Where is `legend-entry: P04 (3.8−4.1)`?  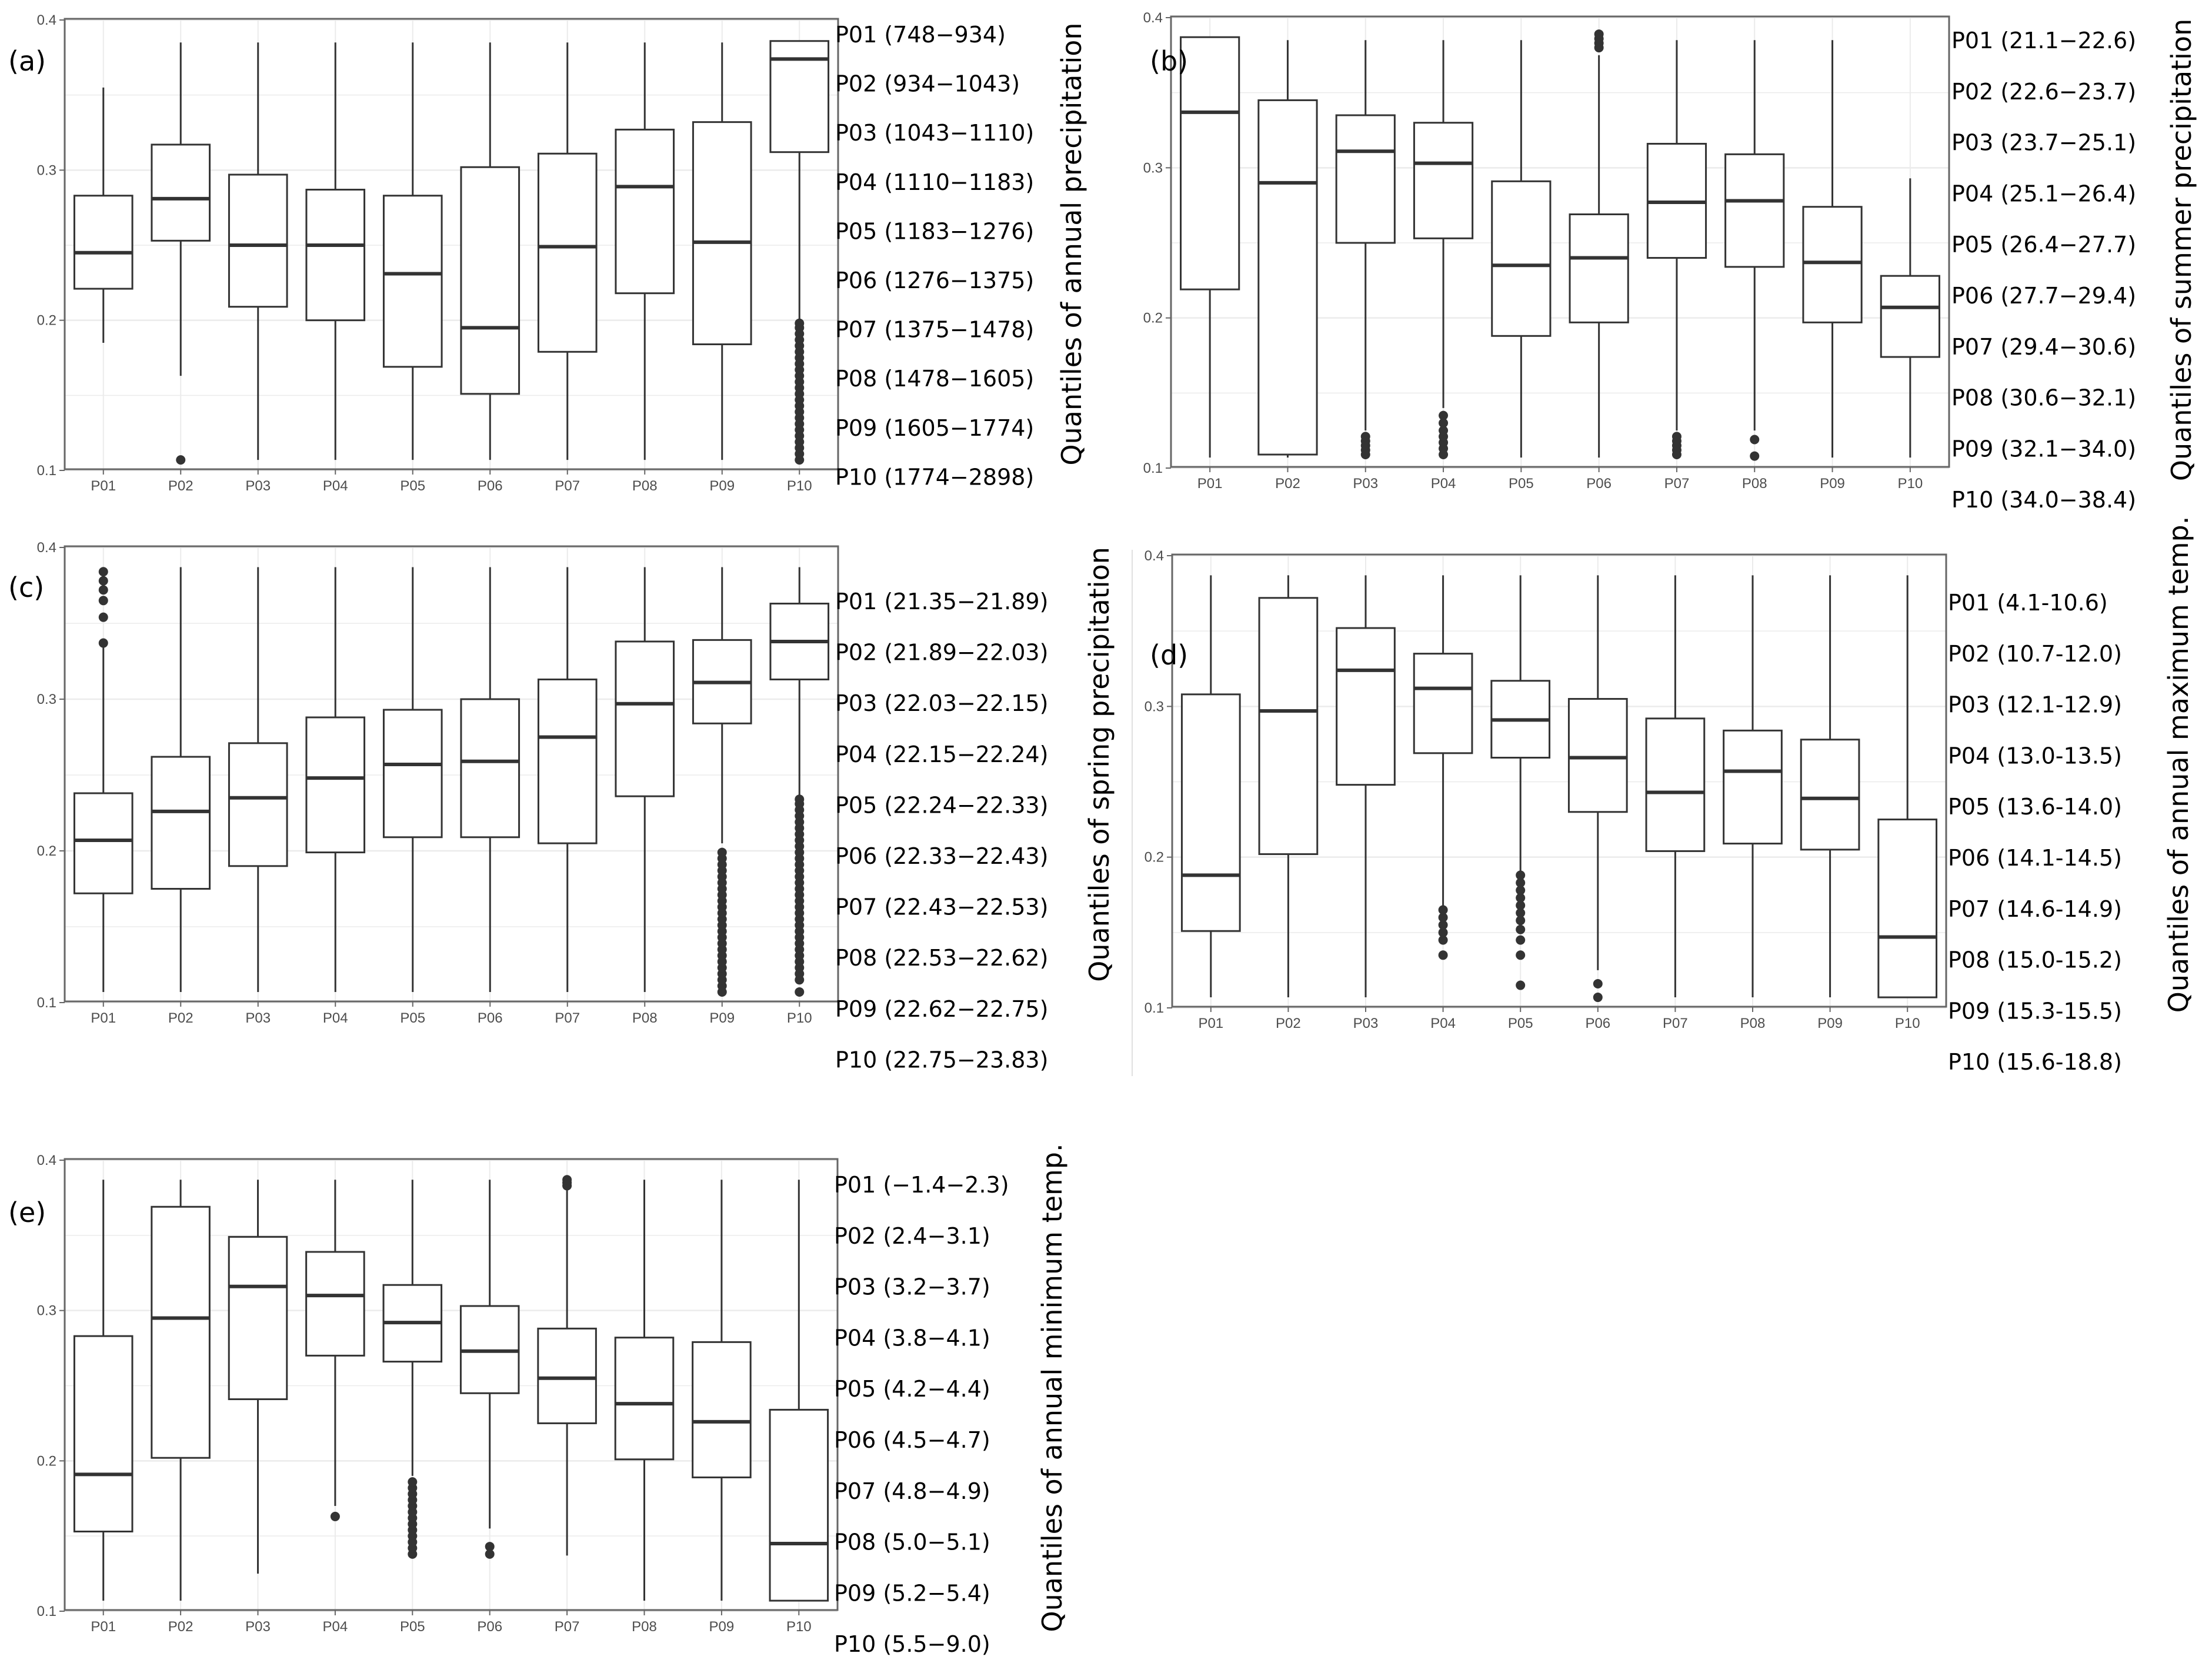 legend-entry: P04 (3.8−4.1) is located at coordinates (912, 1338).